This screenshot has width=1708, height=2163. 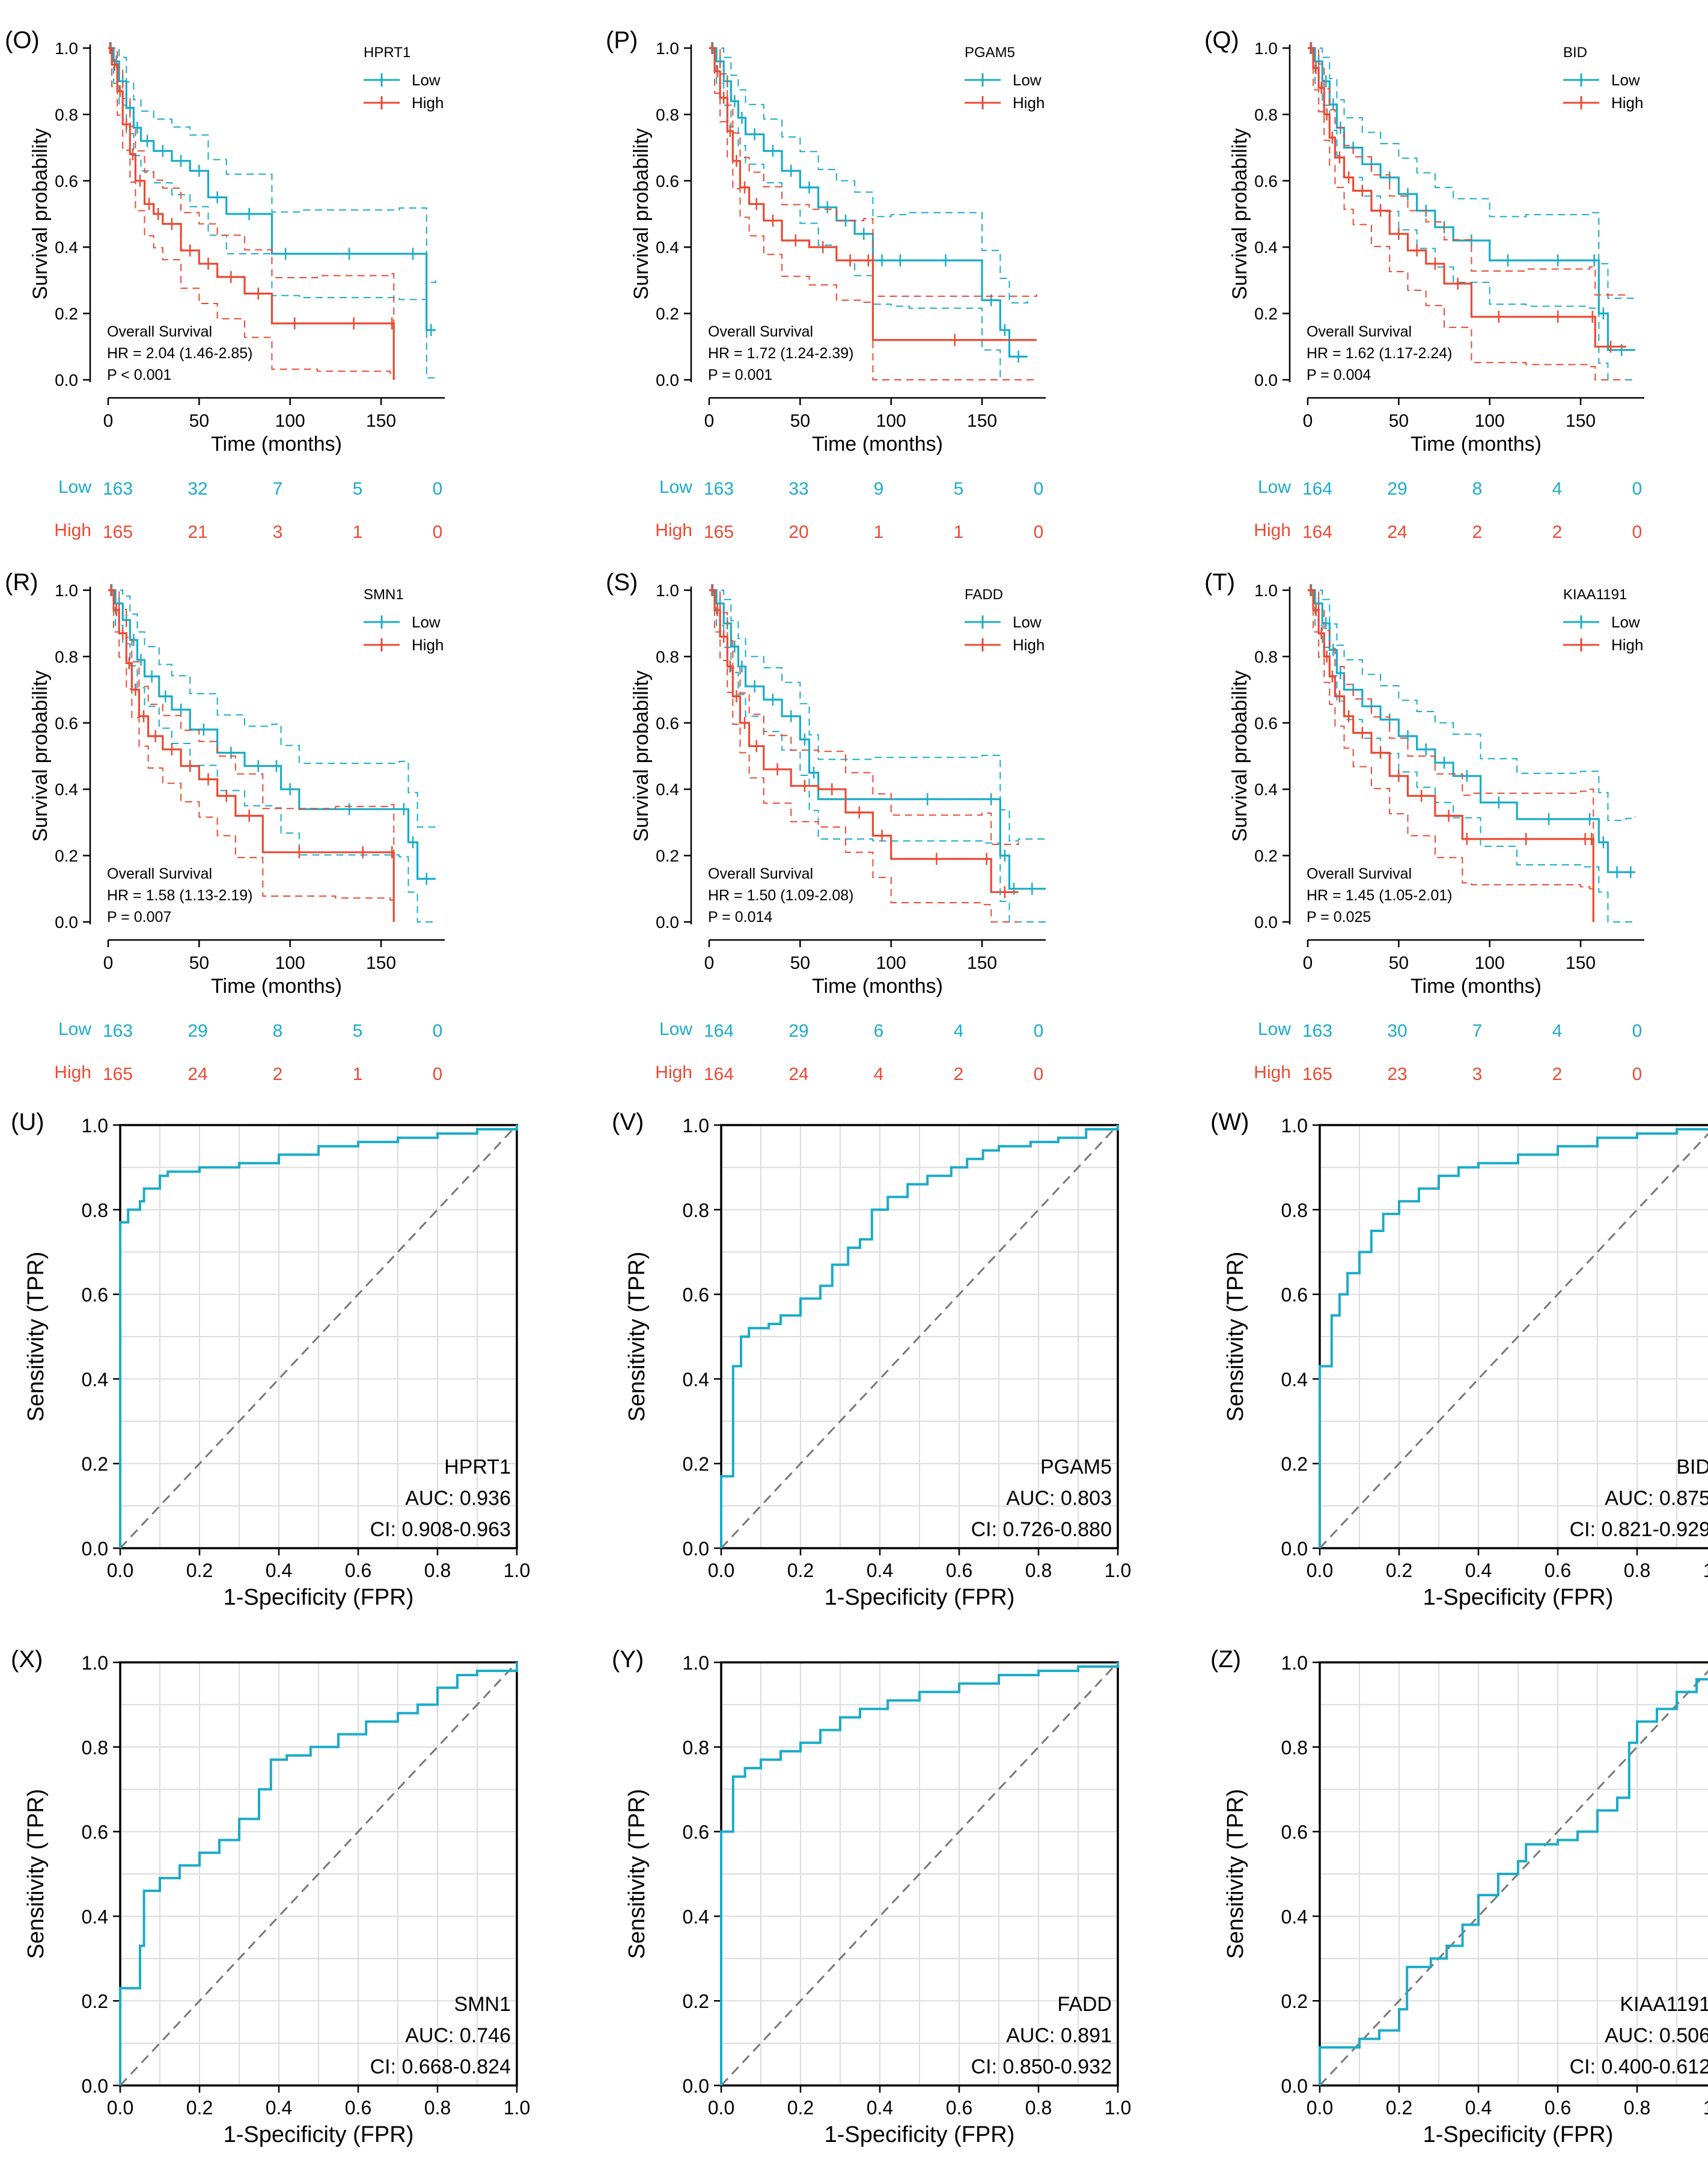 I want to click on panel-letter: (X), so click(x=27, y=1659).